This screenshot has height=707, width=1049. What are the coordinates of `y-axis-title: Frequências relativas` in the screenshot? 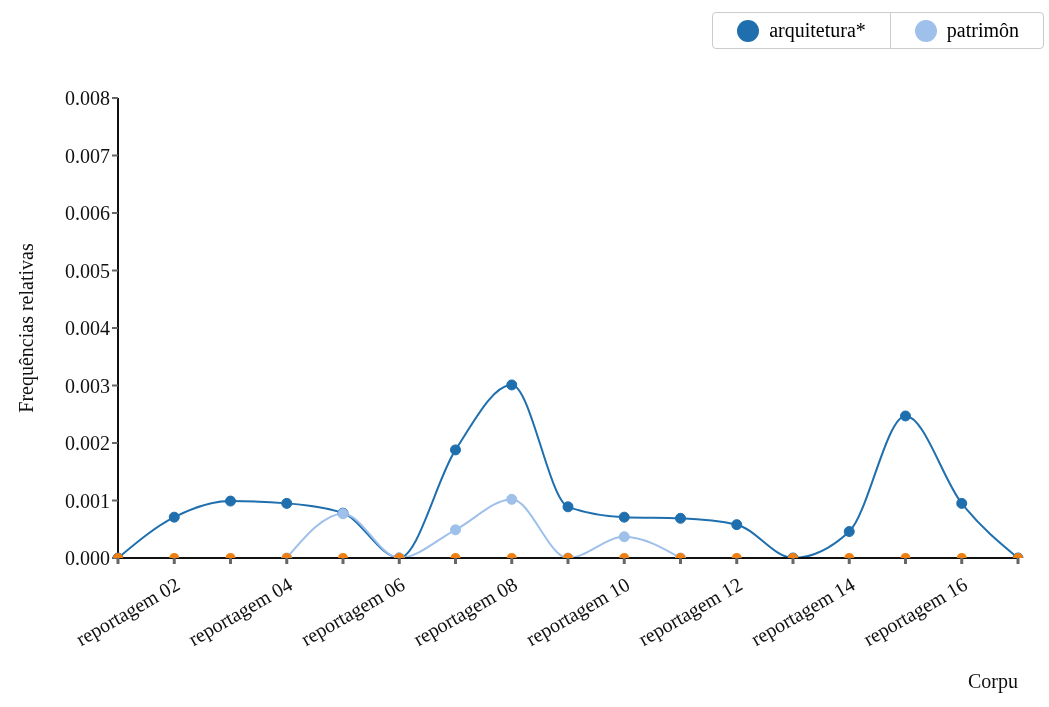 It's located at (27, 328).